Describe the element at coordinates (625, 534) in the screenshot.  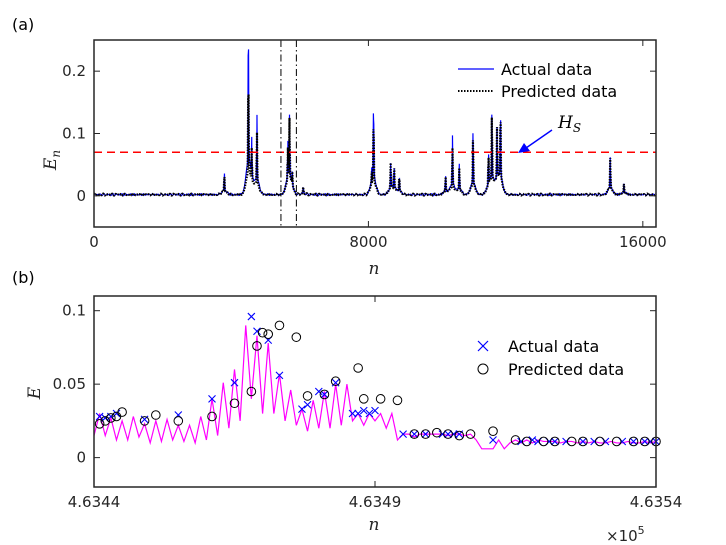
I see `panel-b-exponent: ×10⁵` at that location.